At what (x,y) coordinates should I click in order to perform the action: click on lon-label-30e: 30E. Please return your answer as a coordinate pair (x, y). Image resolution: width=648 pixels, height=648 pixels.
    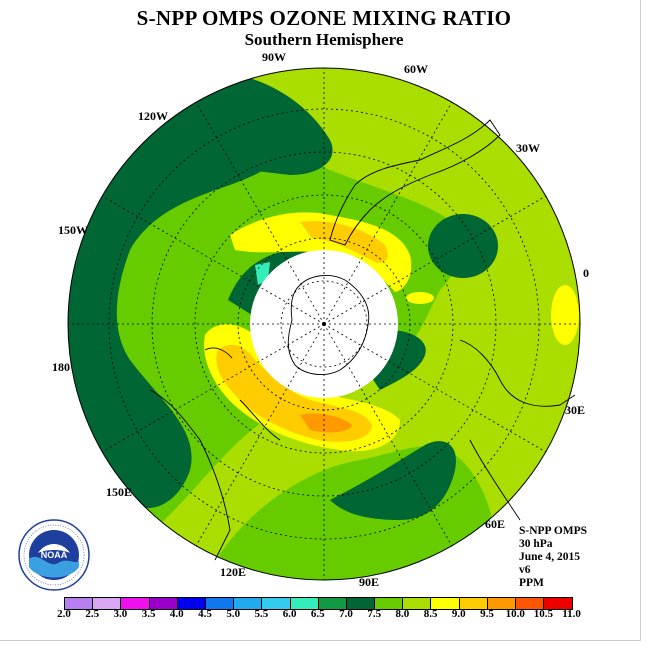
    Looking at the image, I should click on (575, 410).